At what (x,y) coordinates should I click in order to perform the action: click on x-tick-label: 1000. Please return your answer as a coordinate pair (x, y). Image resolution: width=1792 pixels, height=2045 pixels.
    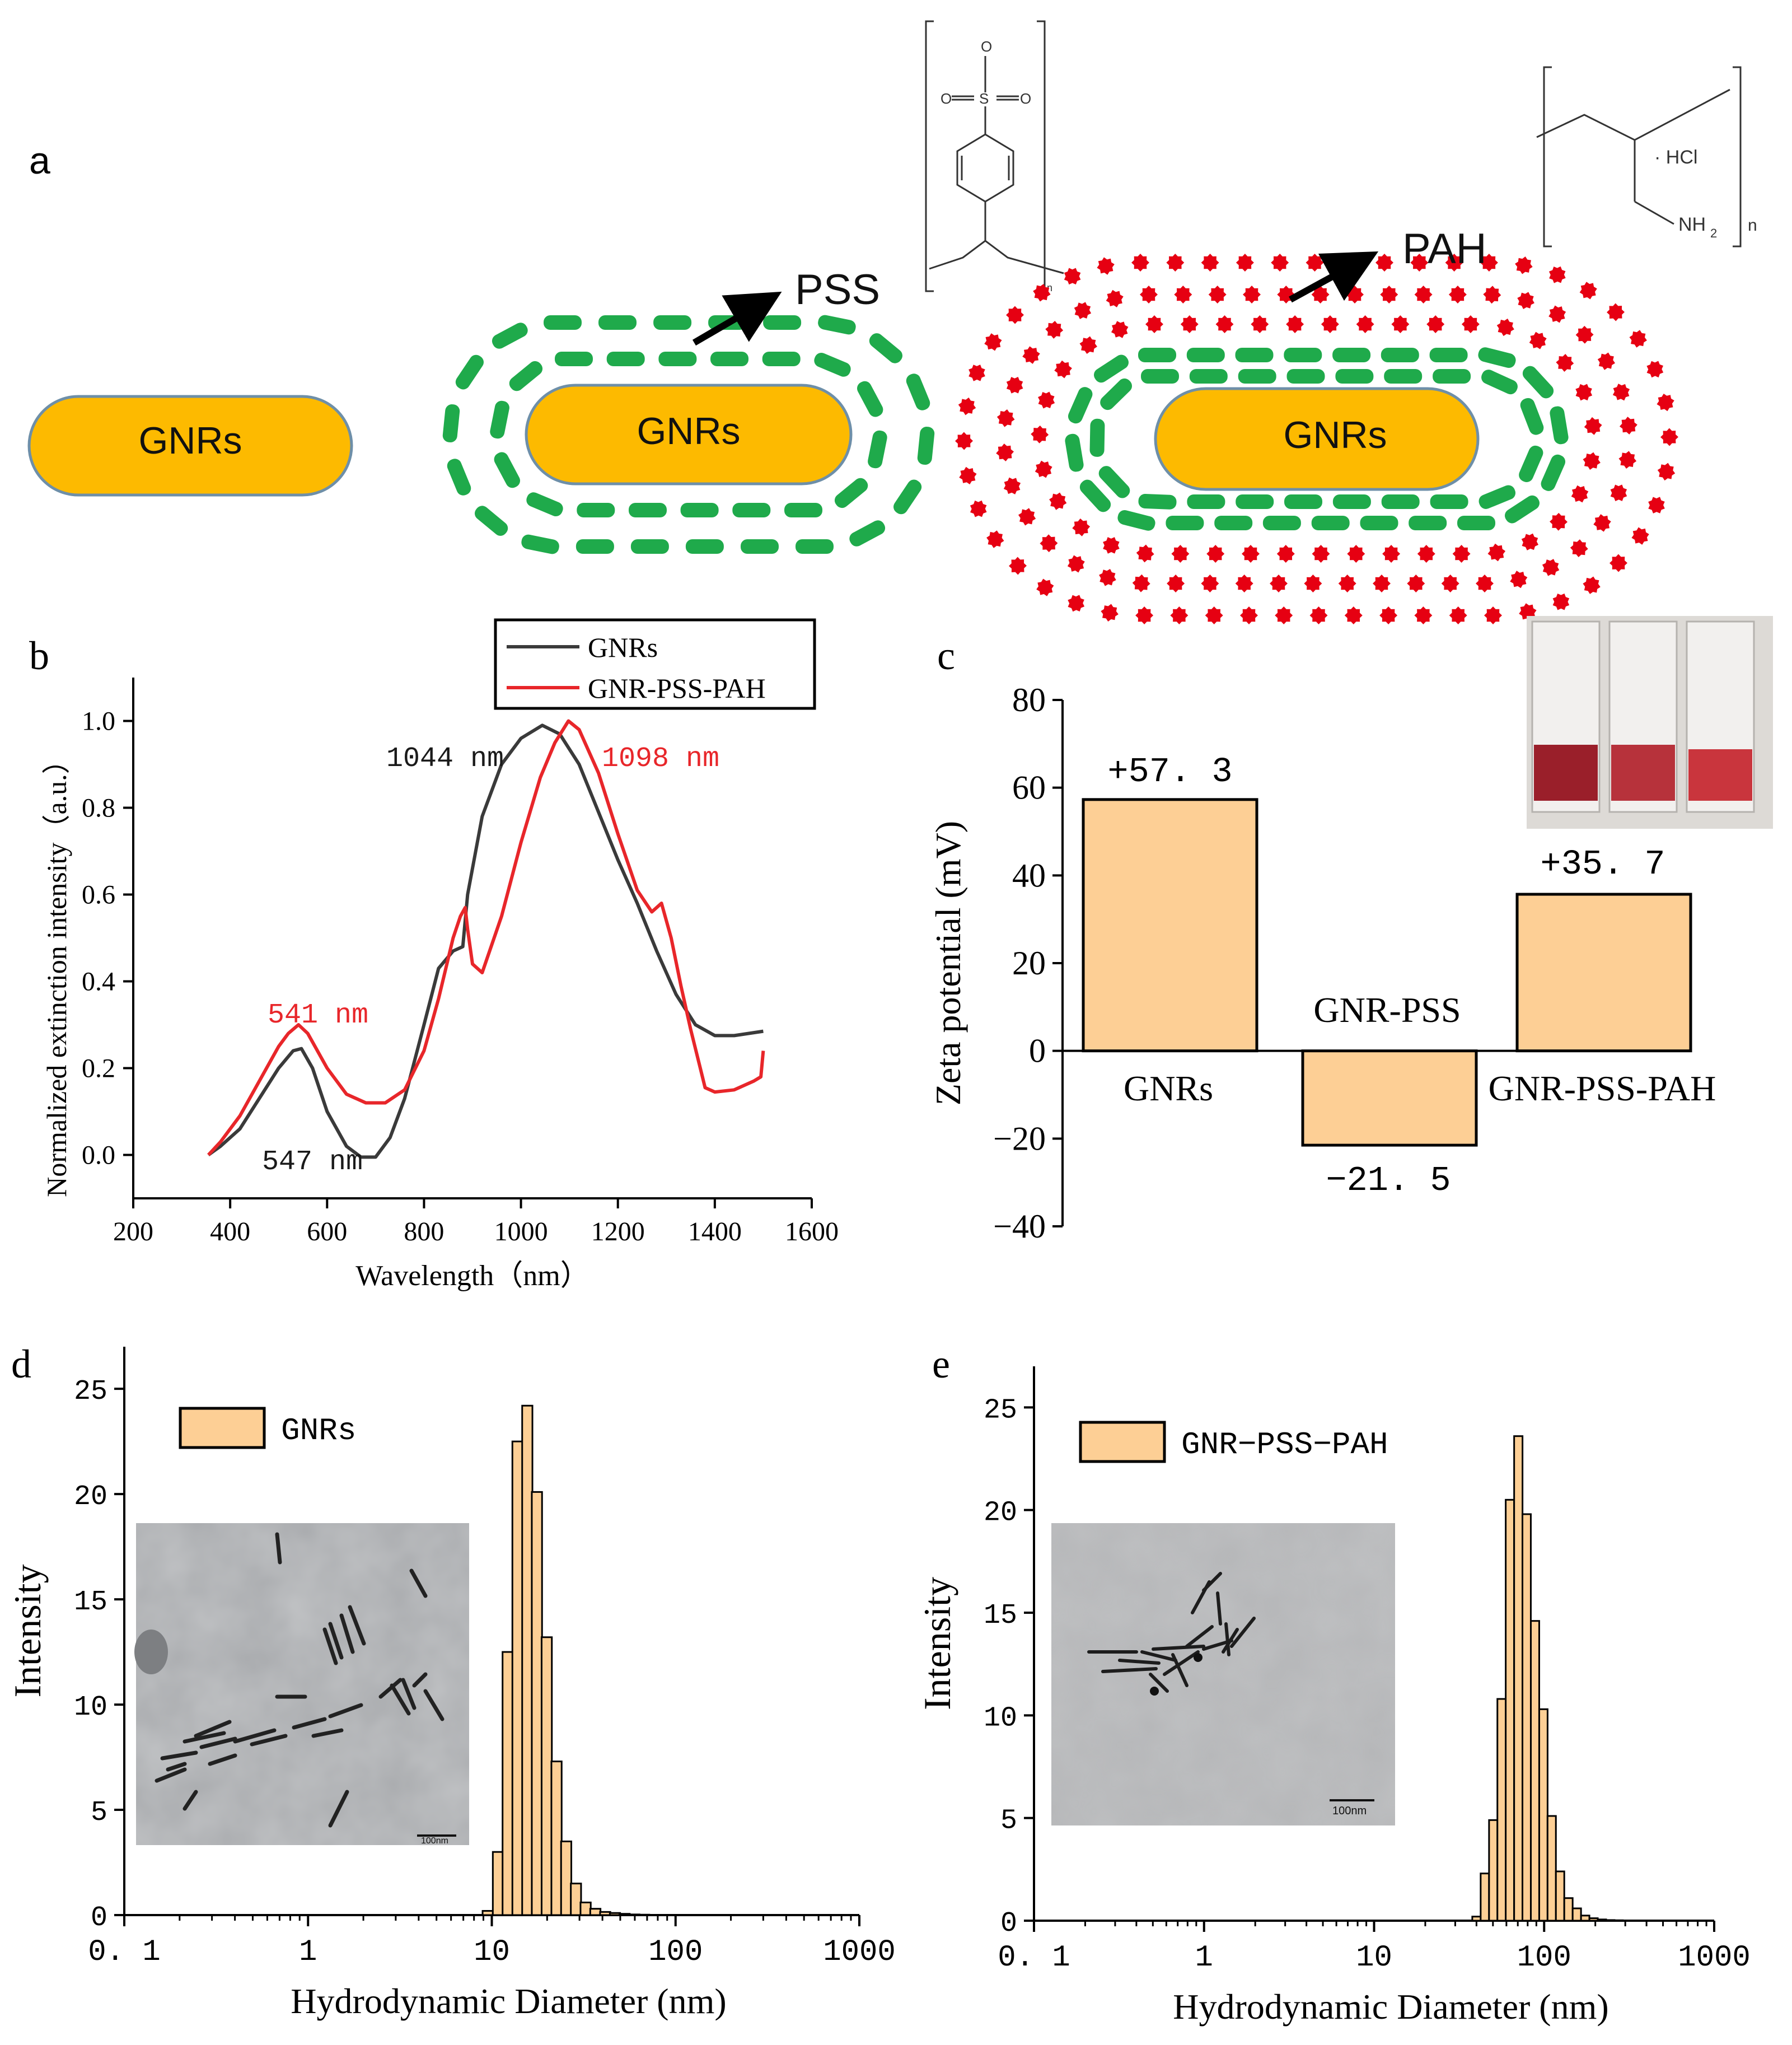
    Looking at the image, I should click on (860, 1952).